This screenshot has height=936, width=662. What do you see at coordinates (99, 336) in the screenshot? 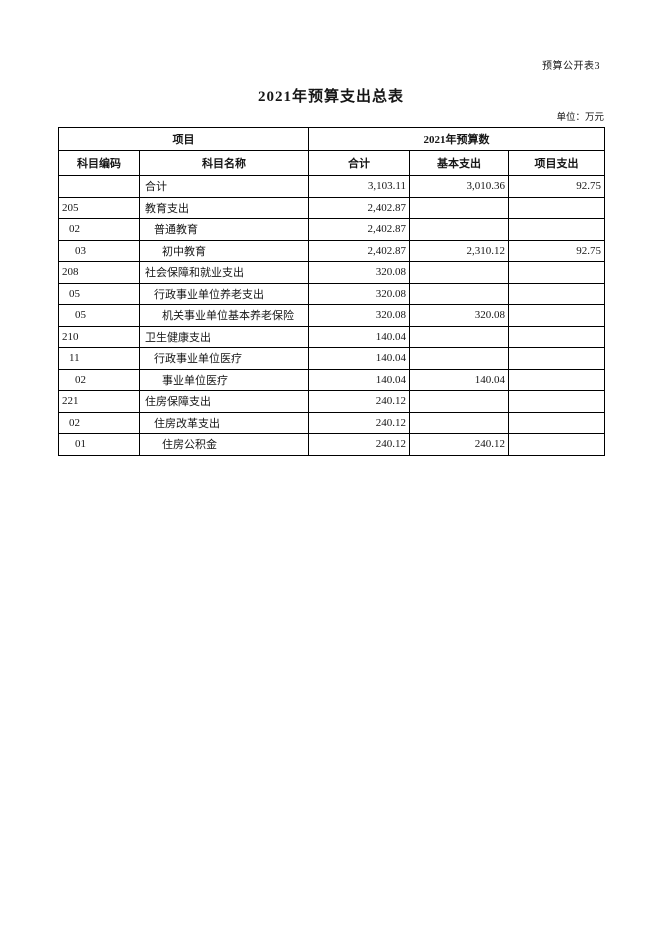
I see `subject-code-cell: 210` at bounding box center [99, 336].